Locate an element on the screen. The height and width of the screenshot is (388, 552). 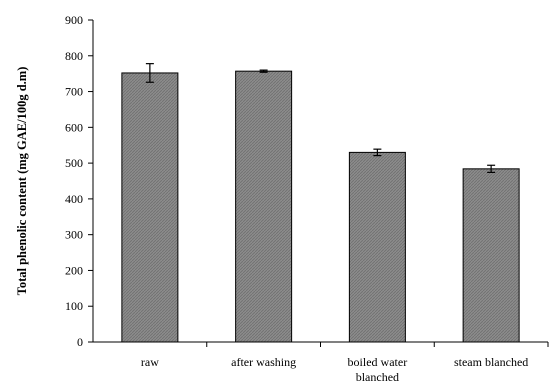
y-axis-title: Total phenolic content (mg GAE/100g d.m) is located at coordinates (22, 181).